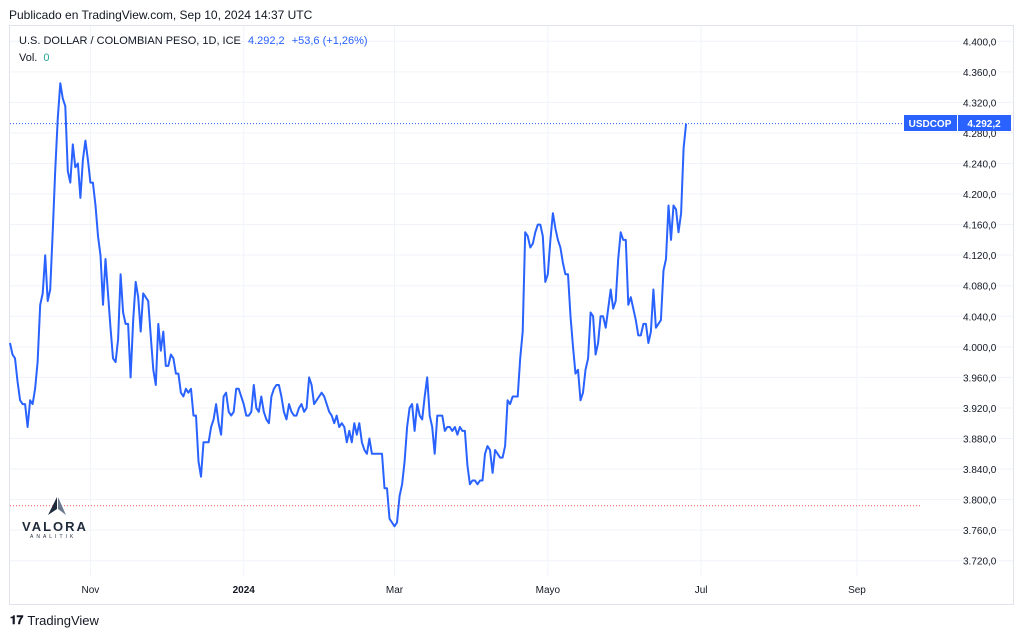 This screenshot has height=639, width=1024. Describe the element at coordinates (548, 590) in the screenshot. I see `x-tick-label: Mayo` at that location.